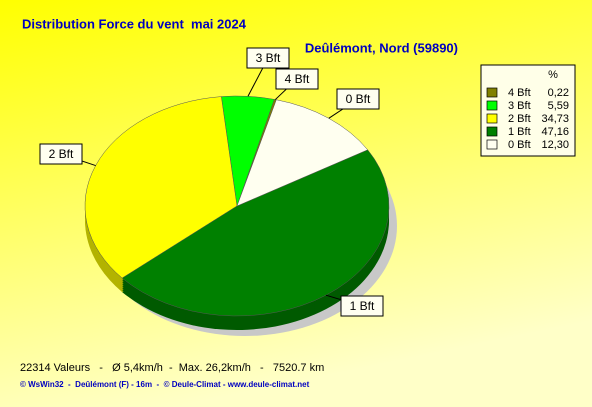  I want to click on slice-label: 4 Bft, so click(297, 79).